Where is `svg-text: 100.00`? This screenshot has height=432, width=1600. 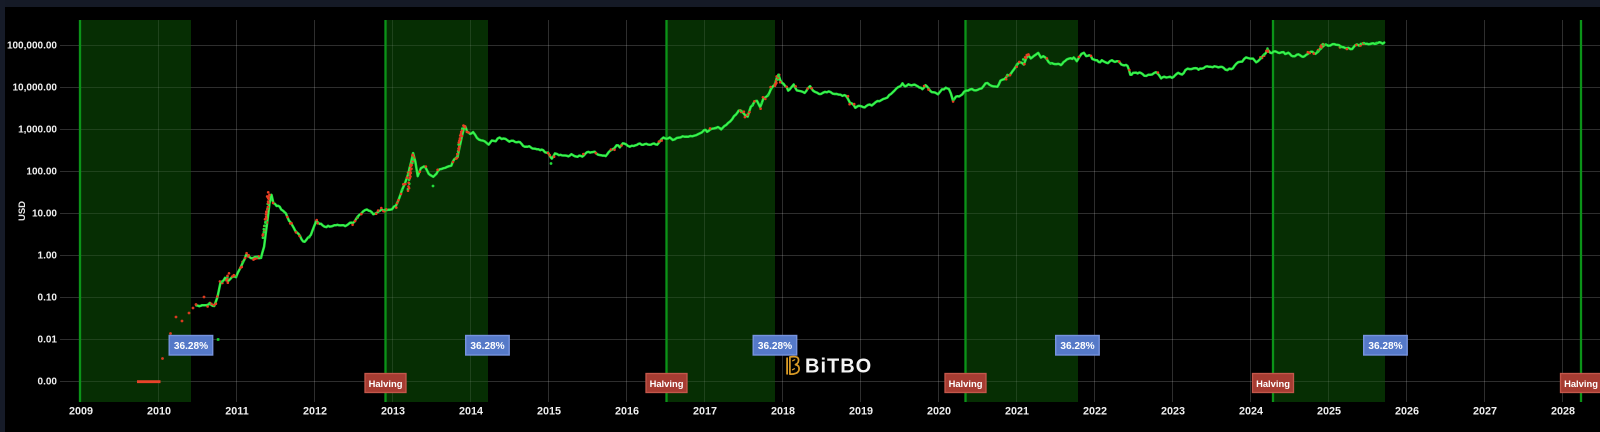 svg-text: 100.00 is located at coordinates (41, 172).